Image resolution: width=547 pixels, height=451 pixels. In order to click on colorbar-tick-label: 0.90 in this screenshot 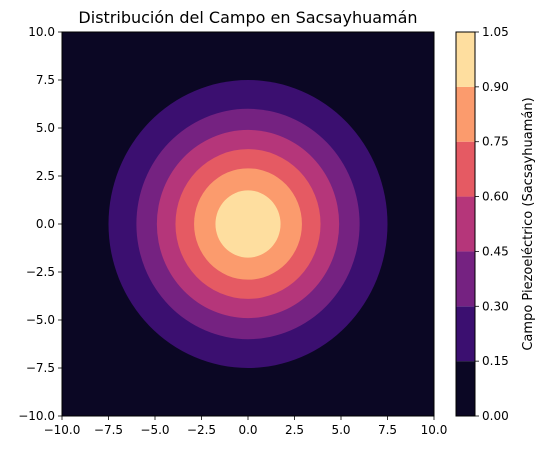, I will do `click(495, 87)`.